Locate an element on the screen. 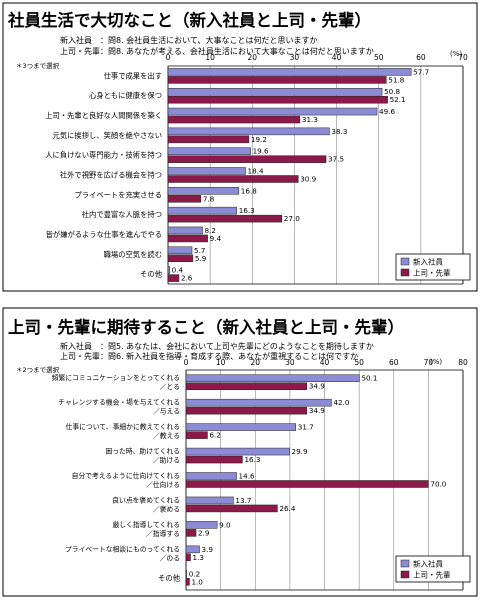 Image resolution: width=480 pixels, height=600 pixels. chart1-data-label: 9.4 is located at coordinates (216, 238).